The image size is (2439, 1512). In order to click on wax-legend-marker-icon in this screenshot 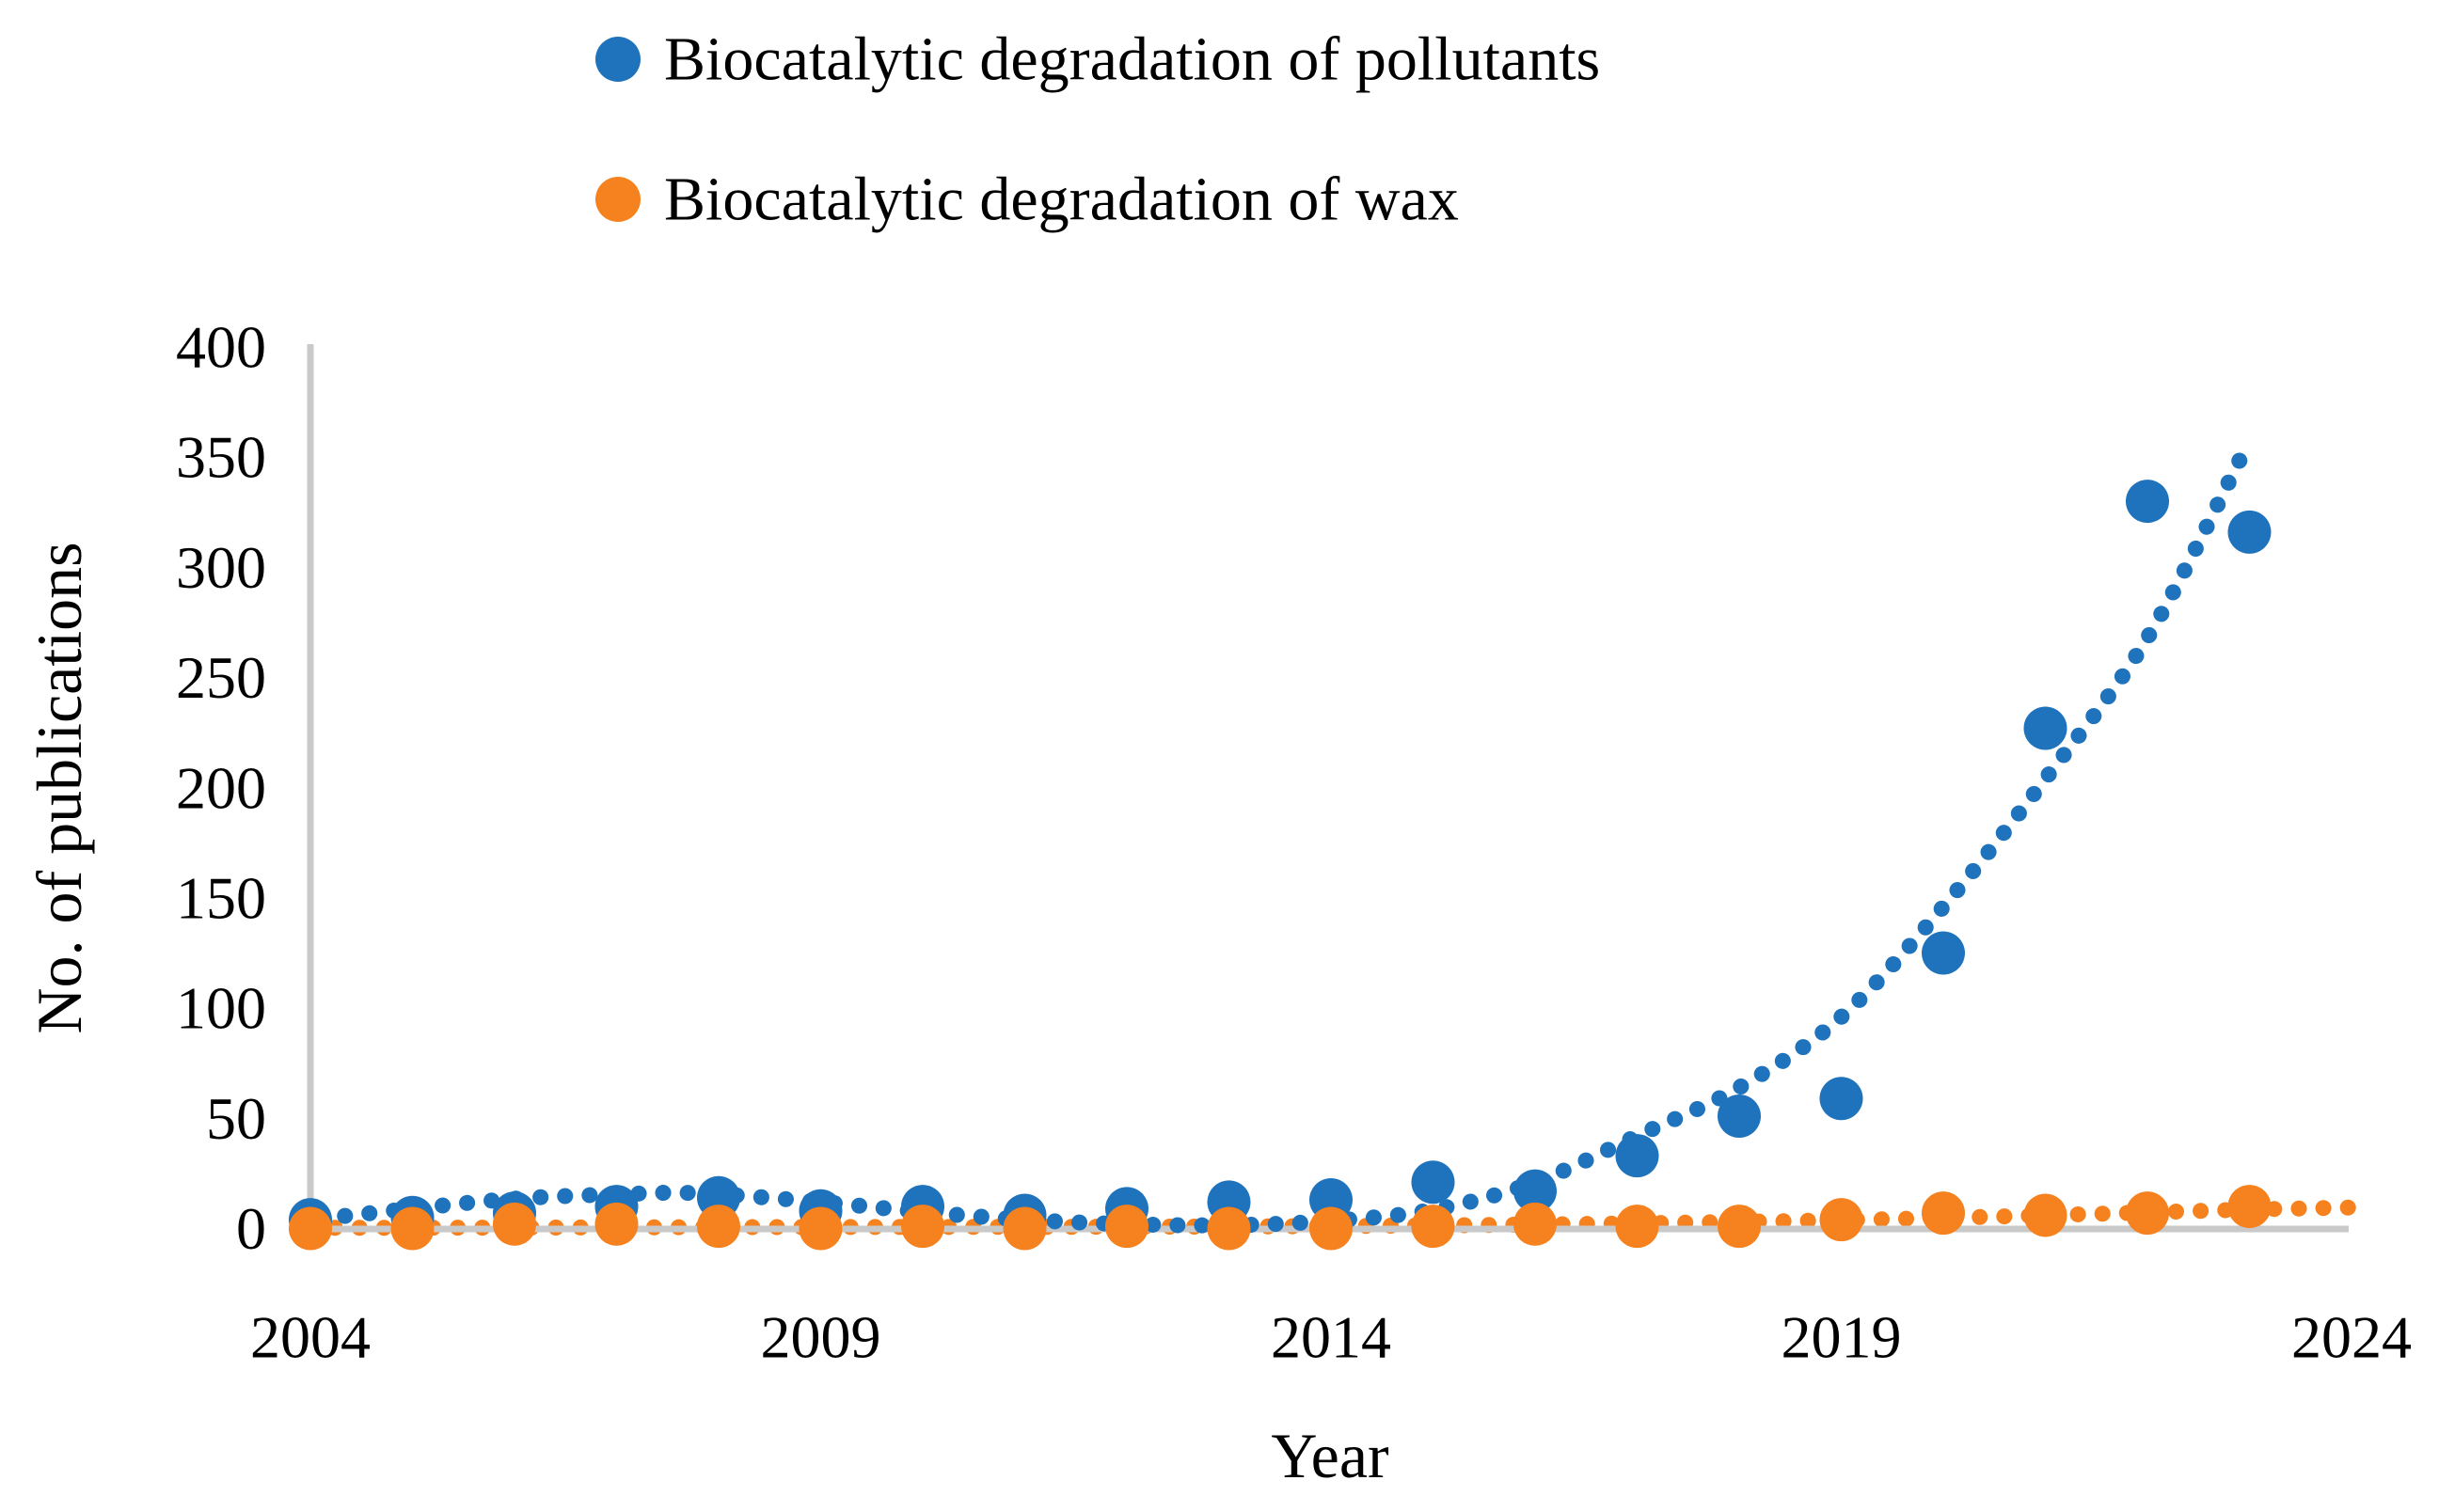, I will do `click(618, 199)`.